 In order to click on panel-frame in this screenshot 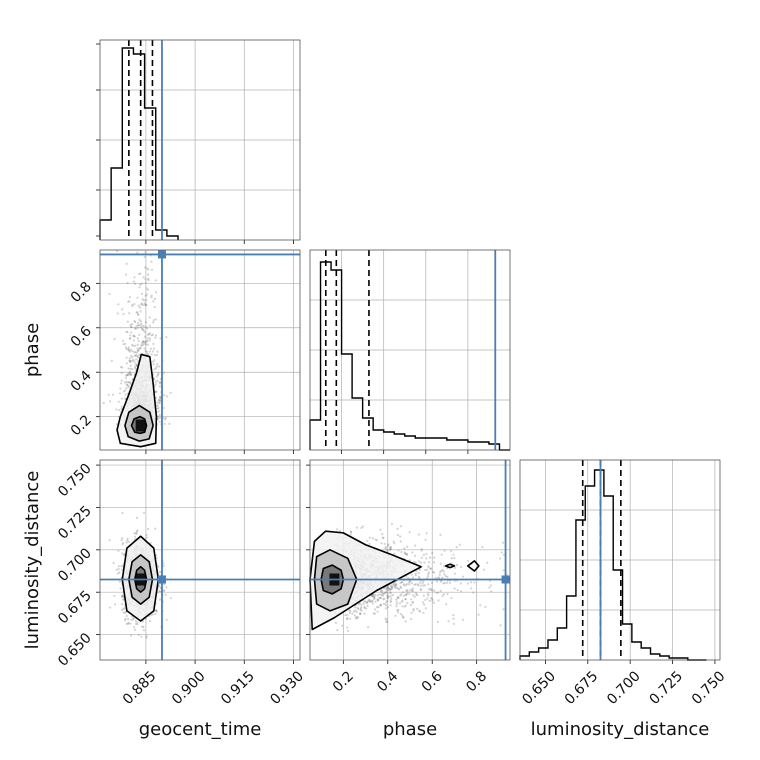, I will do `click(200, 140)`.